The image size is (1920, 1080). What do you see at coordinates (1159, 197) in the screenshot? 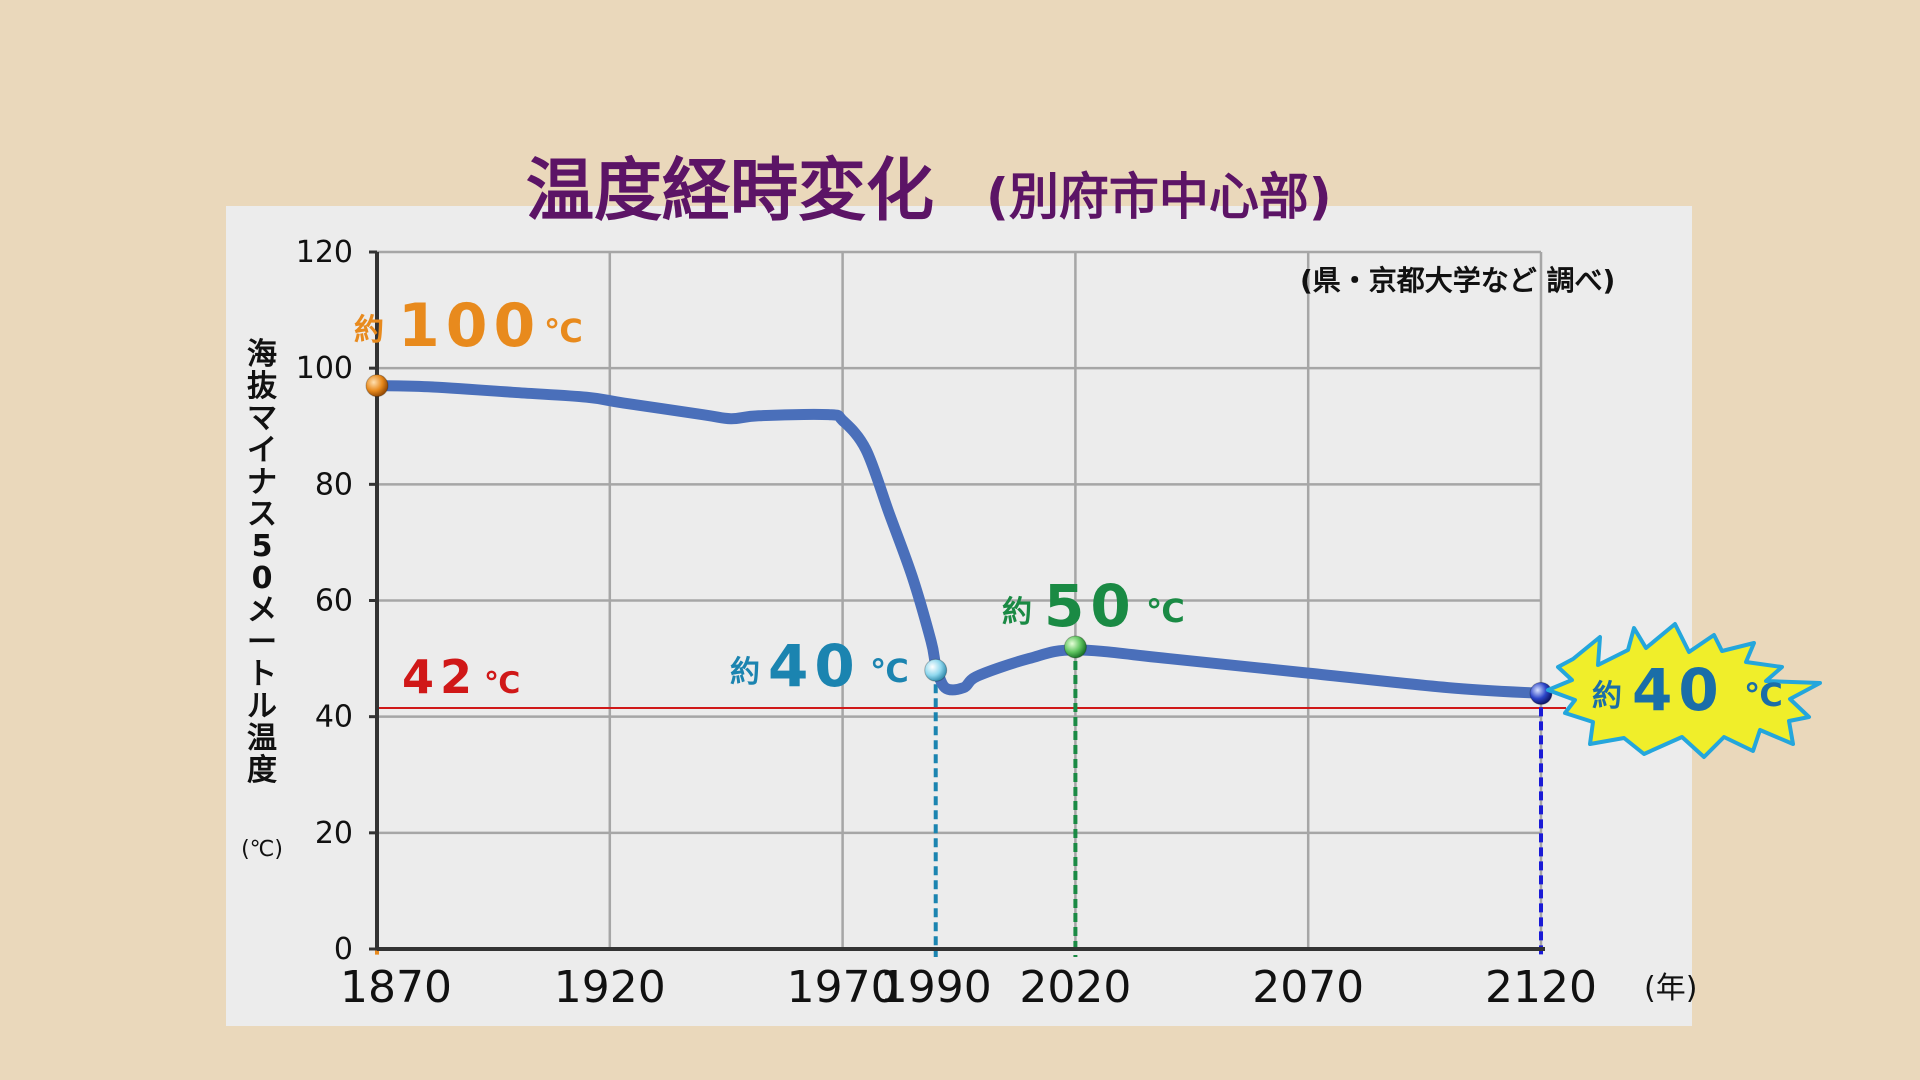
I see `chart-subtitle: (別府市中心部)` at bounding box center [1159, 197].